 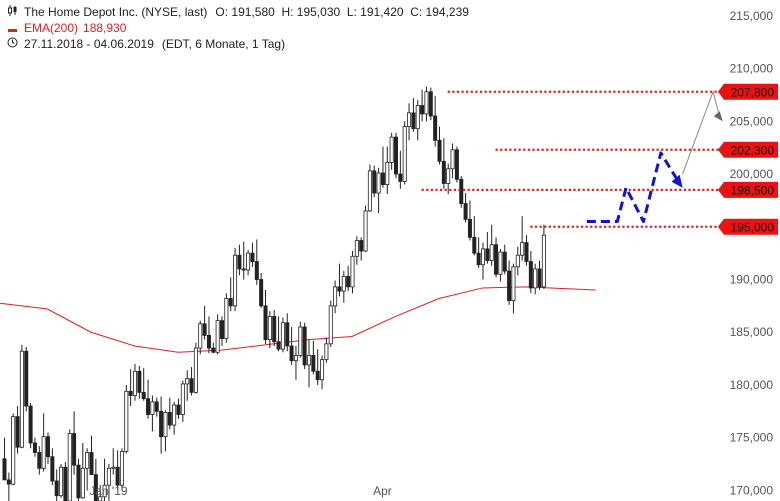 I want to click on levels-layer: 207,800 202,300 198,500 195,000, so click(x=599, y=159).